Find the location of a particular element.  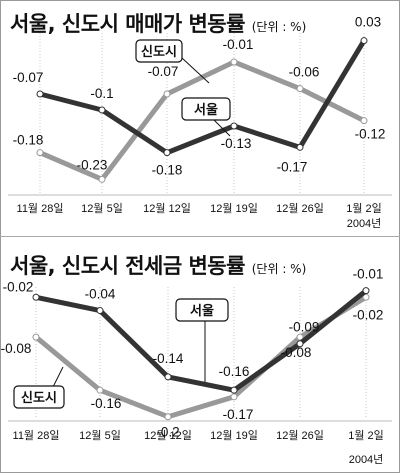

data-label: -0.04 is located at coordinates (100, 294).